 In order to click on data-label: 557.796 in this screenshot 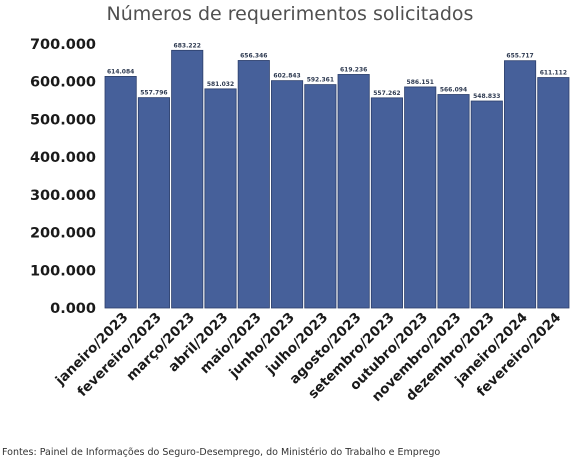, I will do `click(153, 93)`.